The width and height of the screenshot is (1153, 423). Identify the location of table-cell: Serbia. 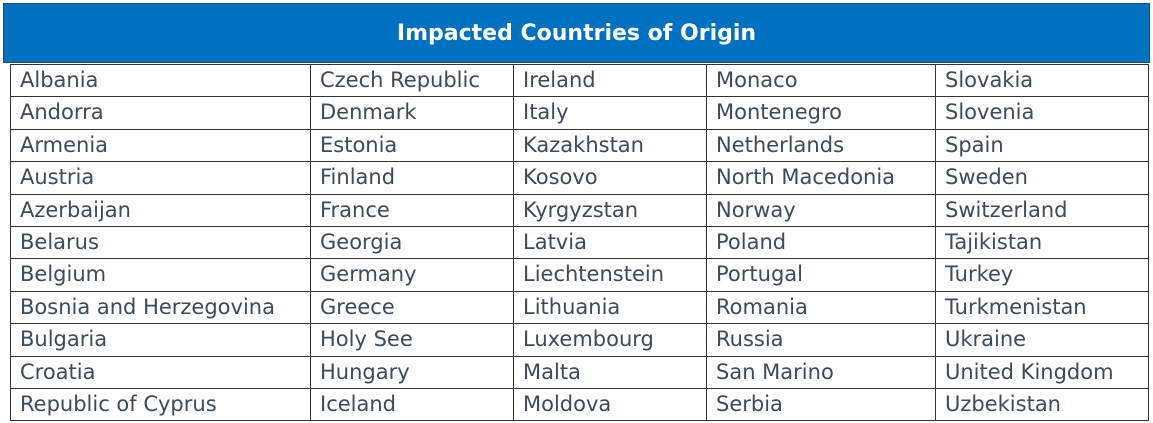
(821, 405).